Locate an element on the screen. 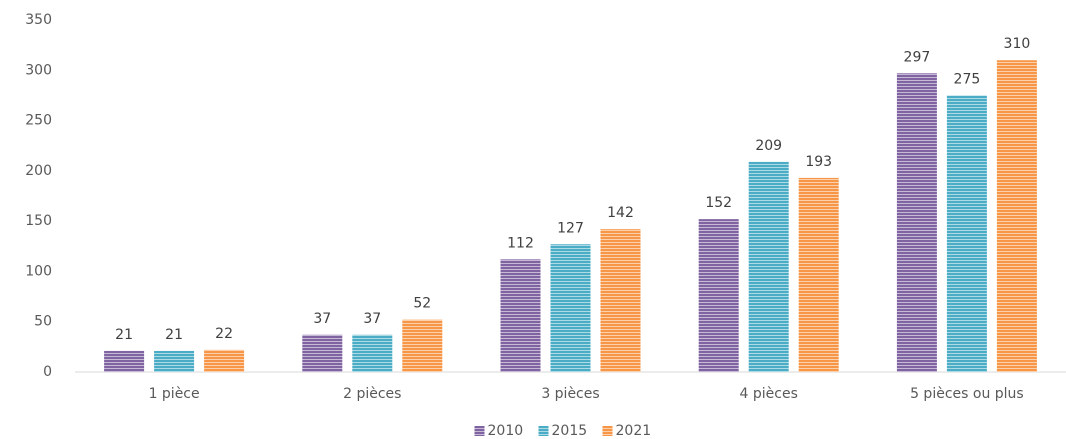 This screenshot has height=439, width=1066. y-tick-label: 350 is located at coordinates (38, 20).